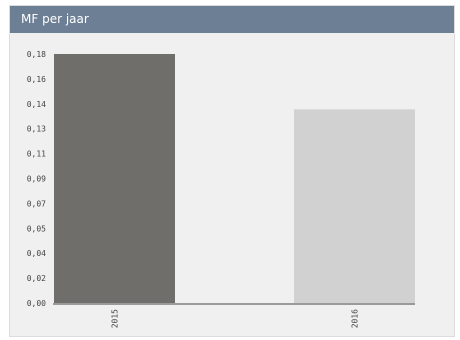  I want to click on y-tick-label: 0,04, so click(36, 253).